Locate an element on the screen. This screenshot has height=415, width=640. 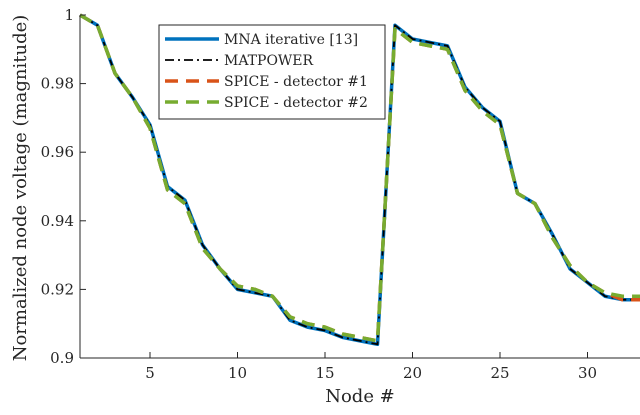
y-tick-label: 0.98 is located at coordinates (57, 84).